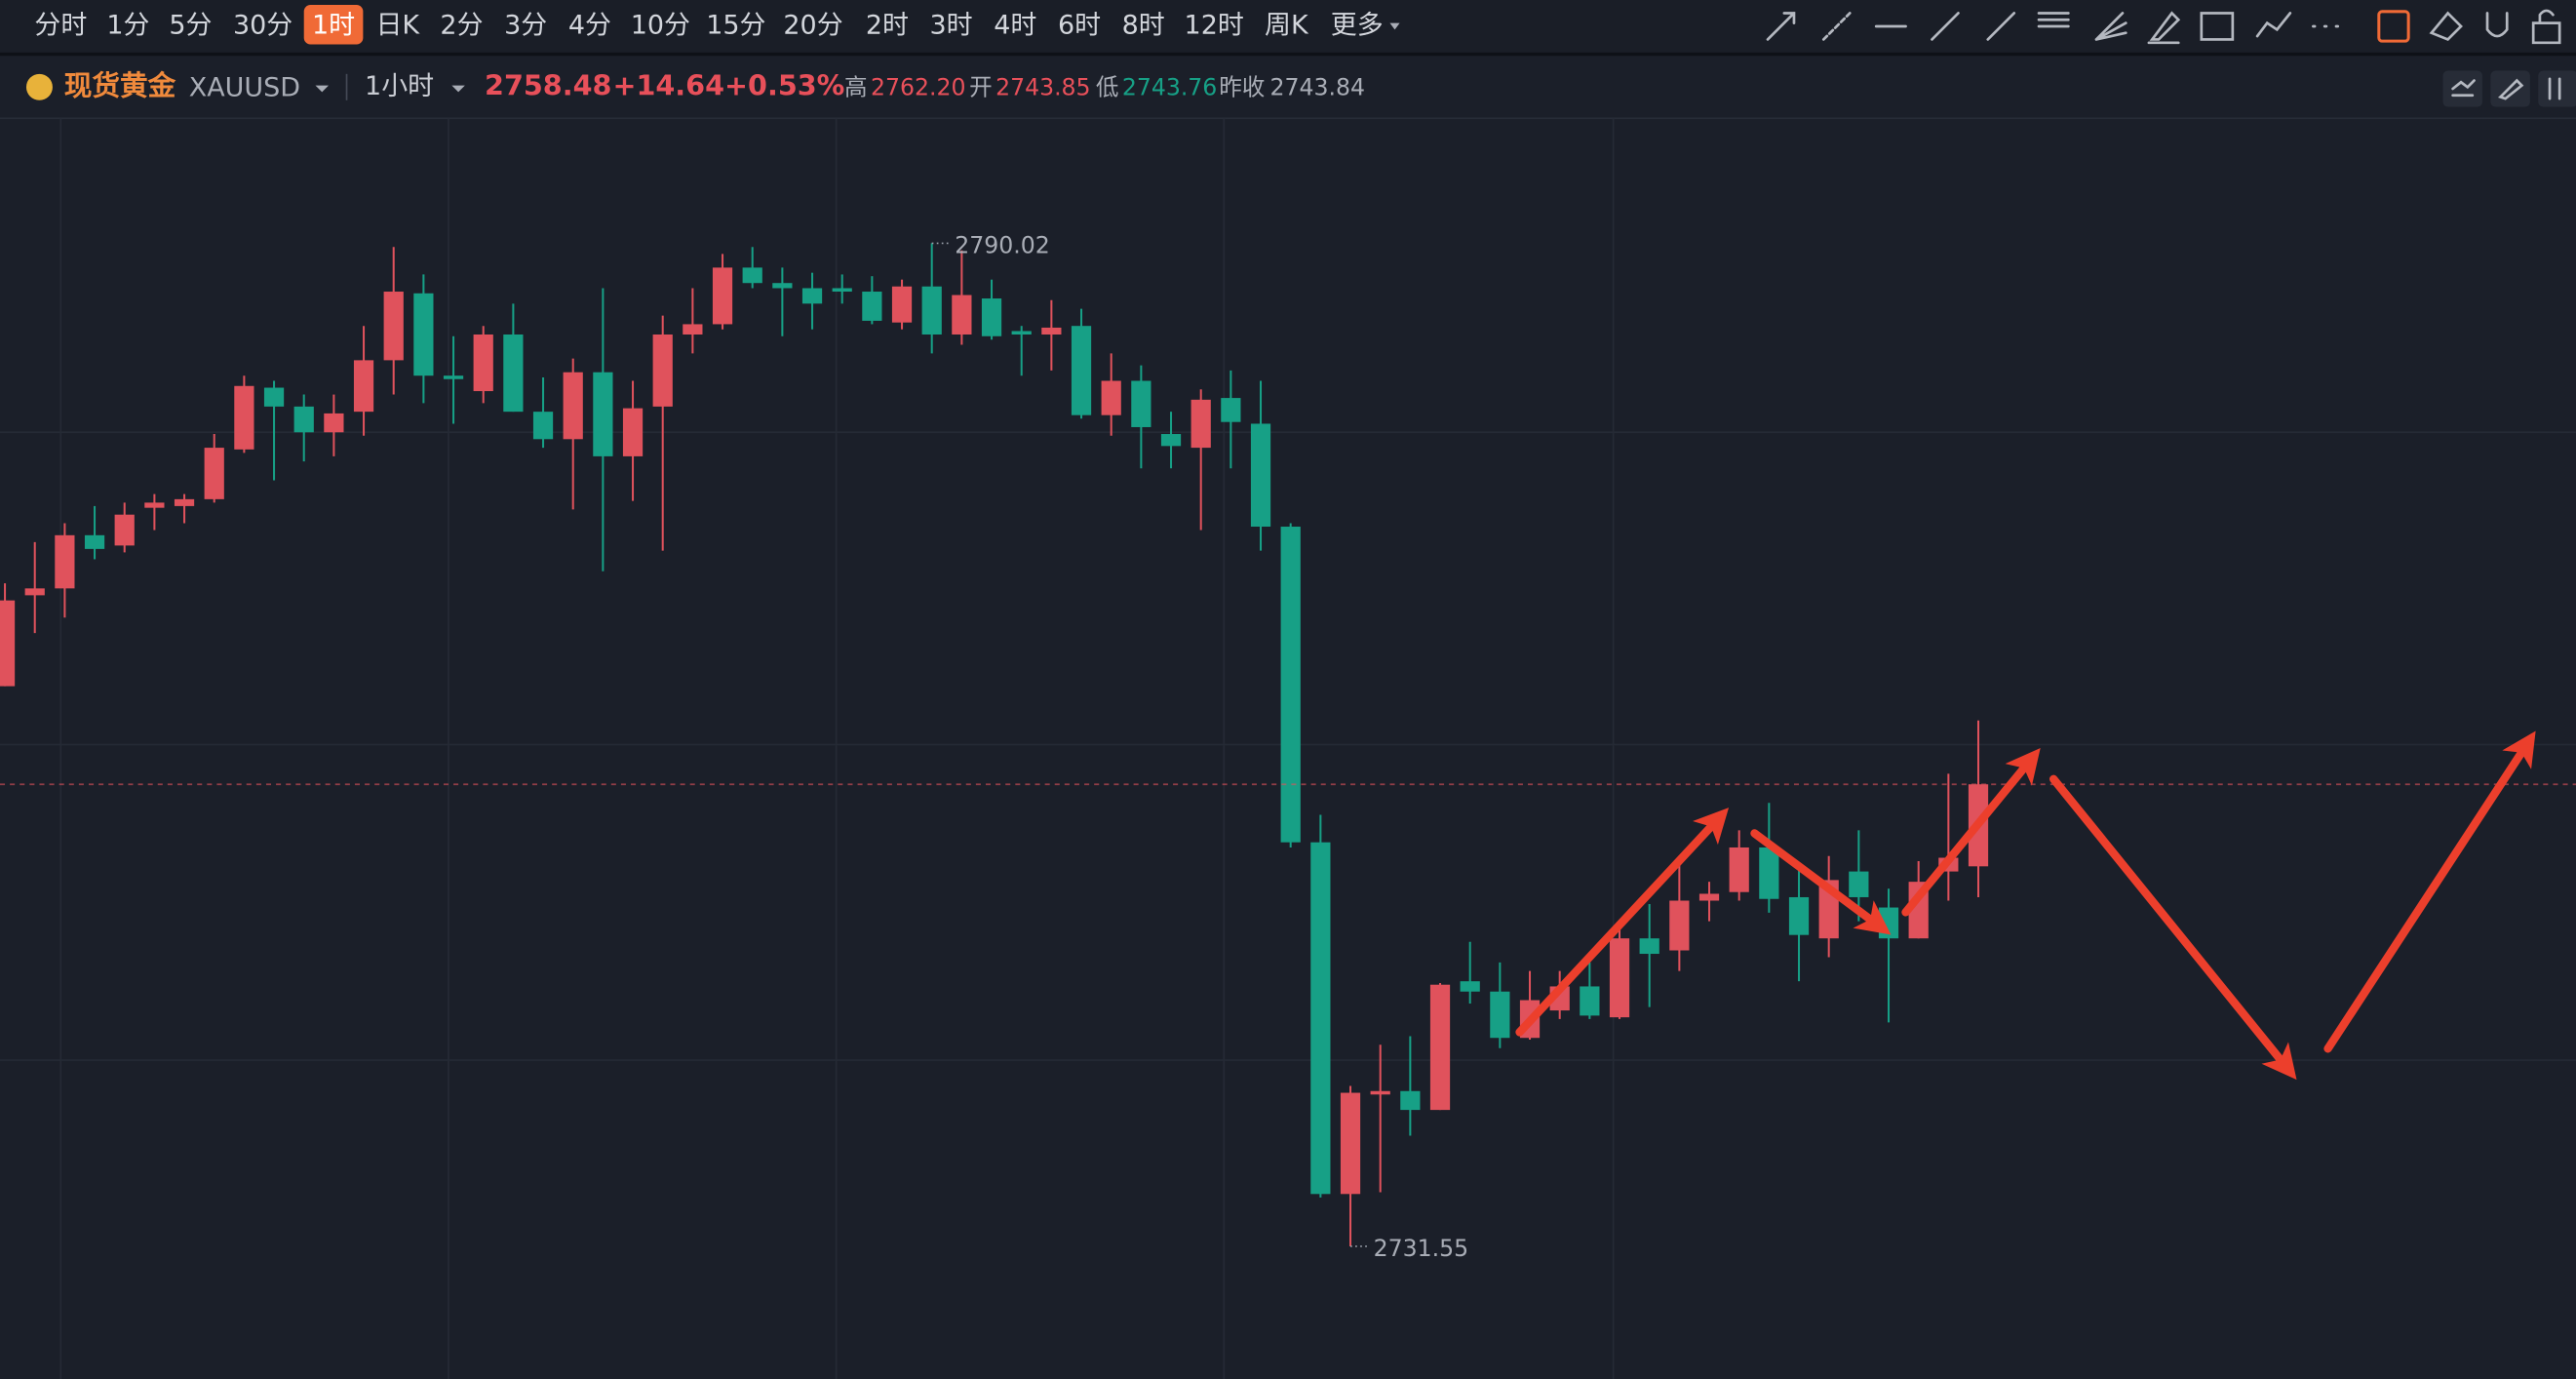 This screenshot has width=2576, height=1379. I want to click on tool-segment, so click(1945, 26).